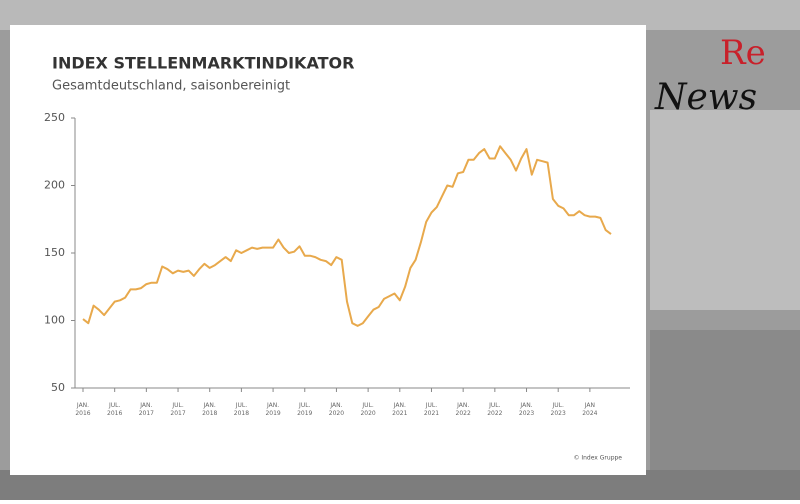 This screenshot has width=800, height=504. Describe the element at coordinates (304, 409) in the screenshot. I see `x-tick-label: JUL. 2019` at that location.